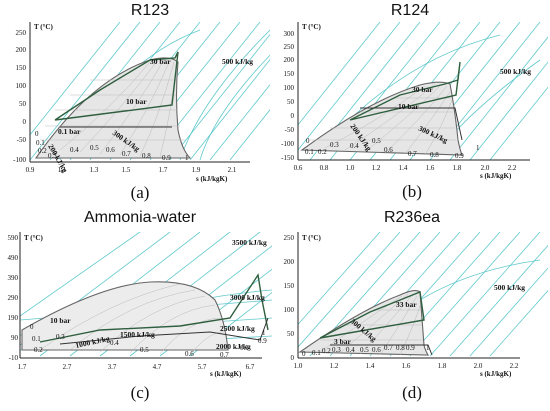 The height and width of the screenshot is (411, 550). What do you see at coordinates (60, 320) in the screenshot?
I see `panel-c-label-10bar: 10 bar` at bounding box center [60, 320].